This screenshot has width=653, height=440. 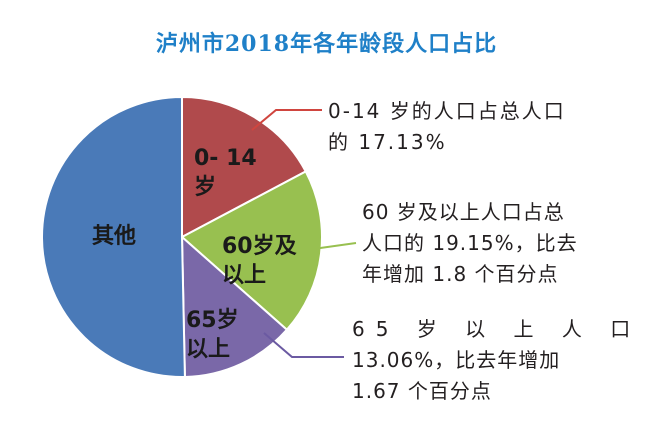 What do you see at coordinates (497, 329) in the screenshot?
I see `annotation-age-65-plus-line1: 65 岁 以 上 人 口` at bounding box center [497, 329].